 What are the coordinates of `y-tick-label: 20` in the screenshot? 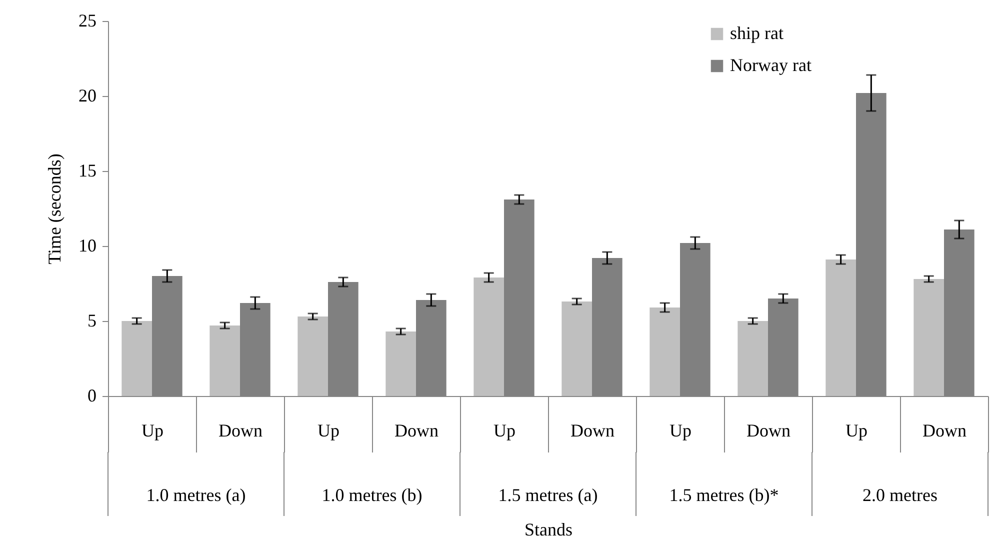 It's located at (87, 96).